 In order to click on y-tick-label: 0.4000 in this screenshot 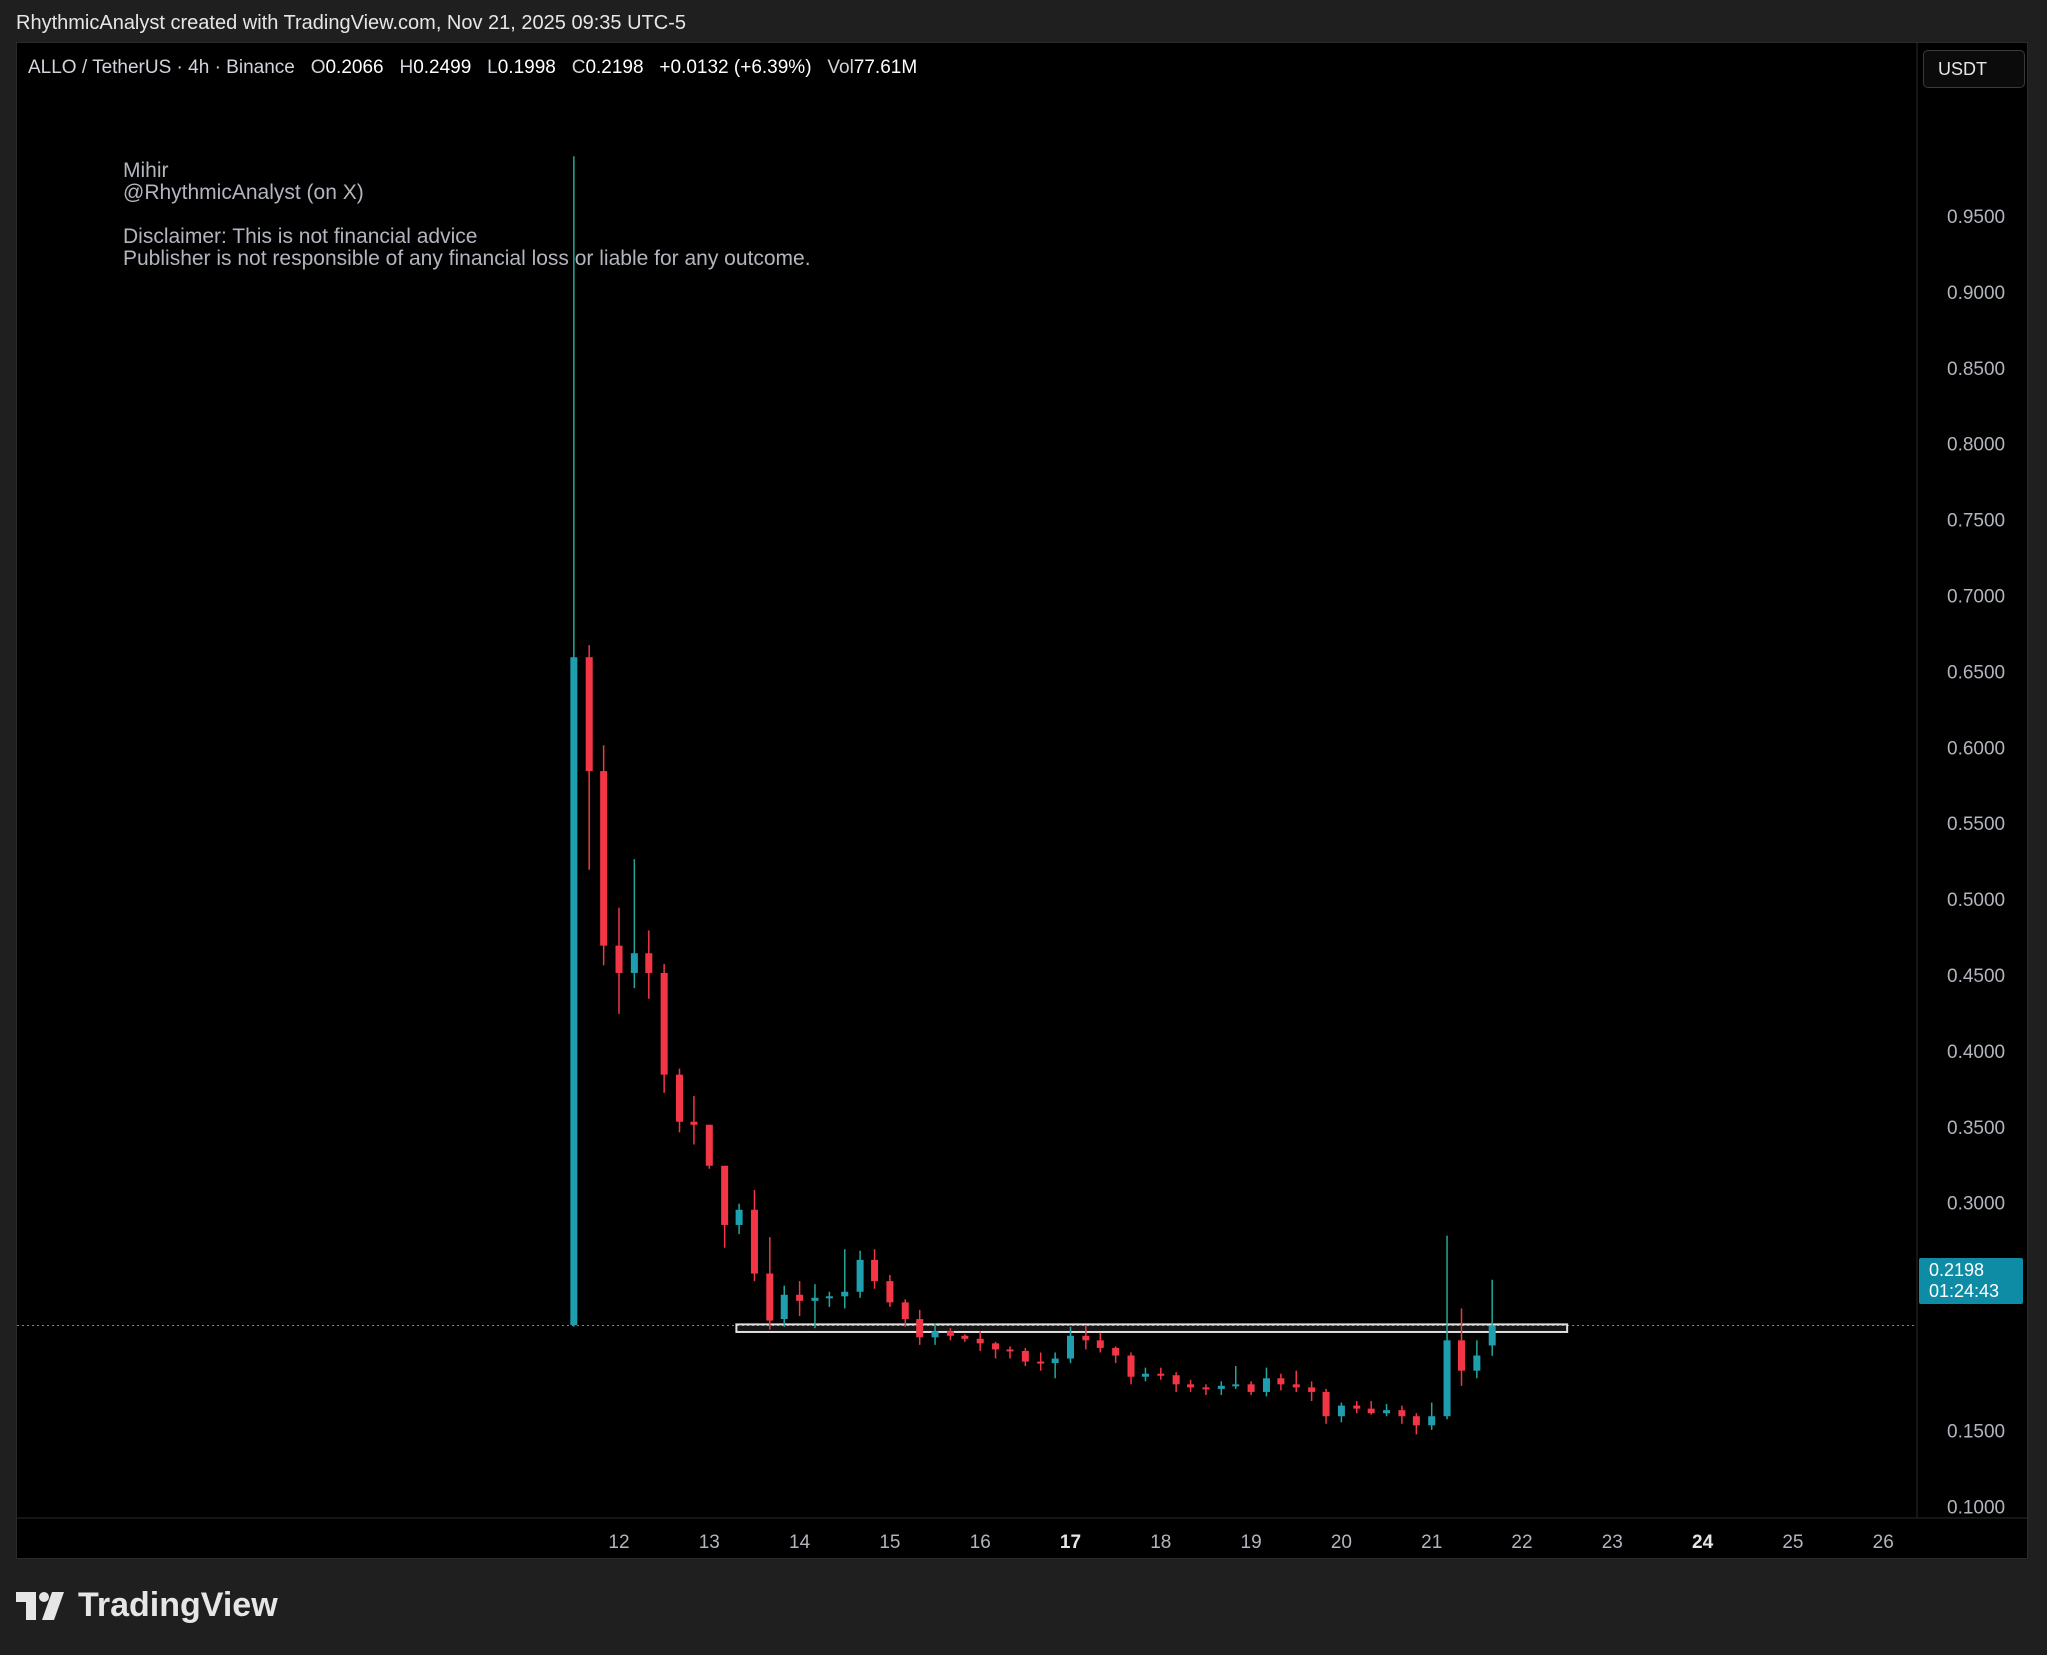, I will do `click(1976, 1052)`.